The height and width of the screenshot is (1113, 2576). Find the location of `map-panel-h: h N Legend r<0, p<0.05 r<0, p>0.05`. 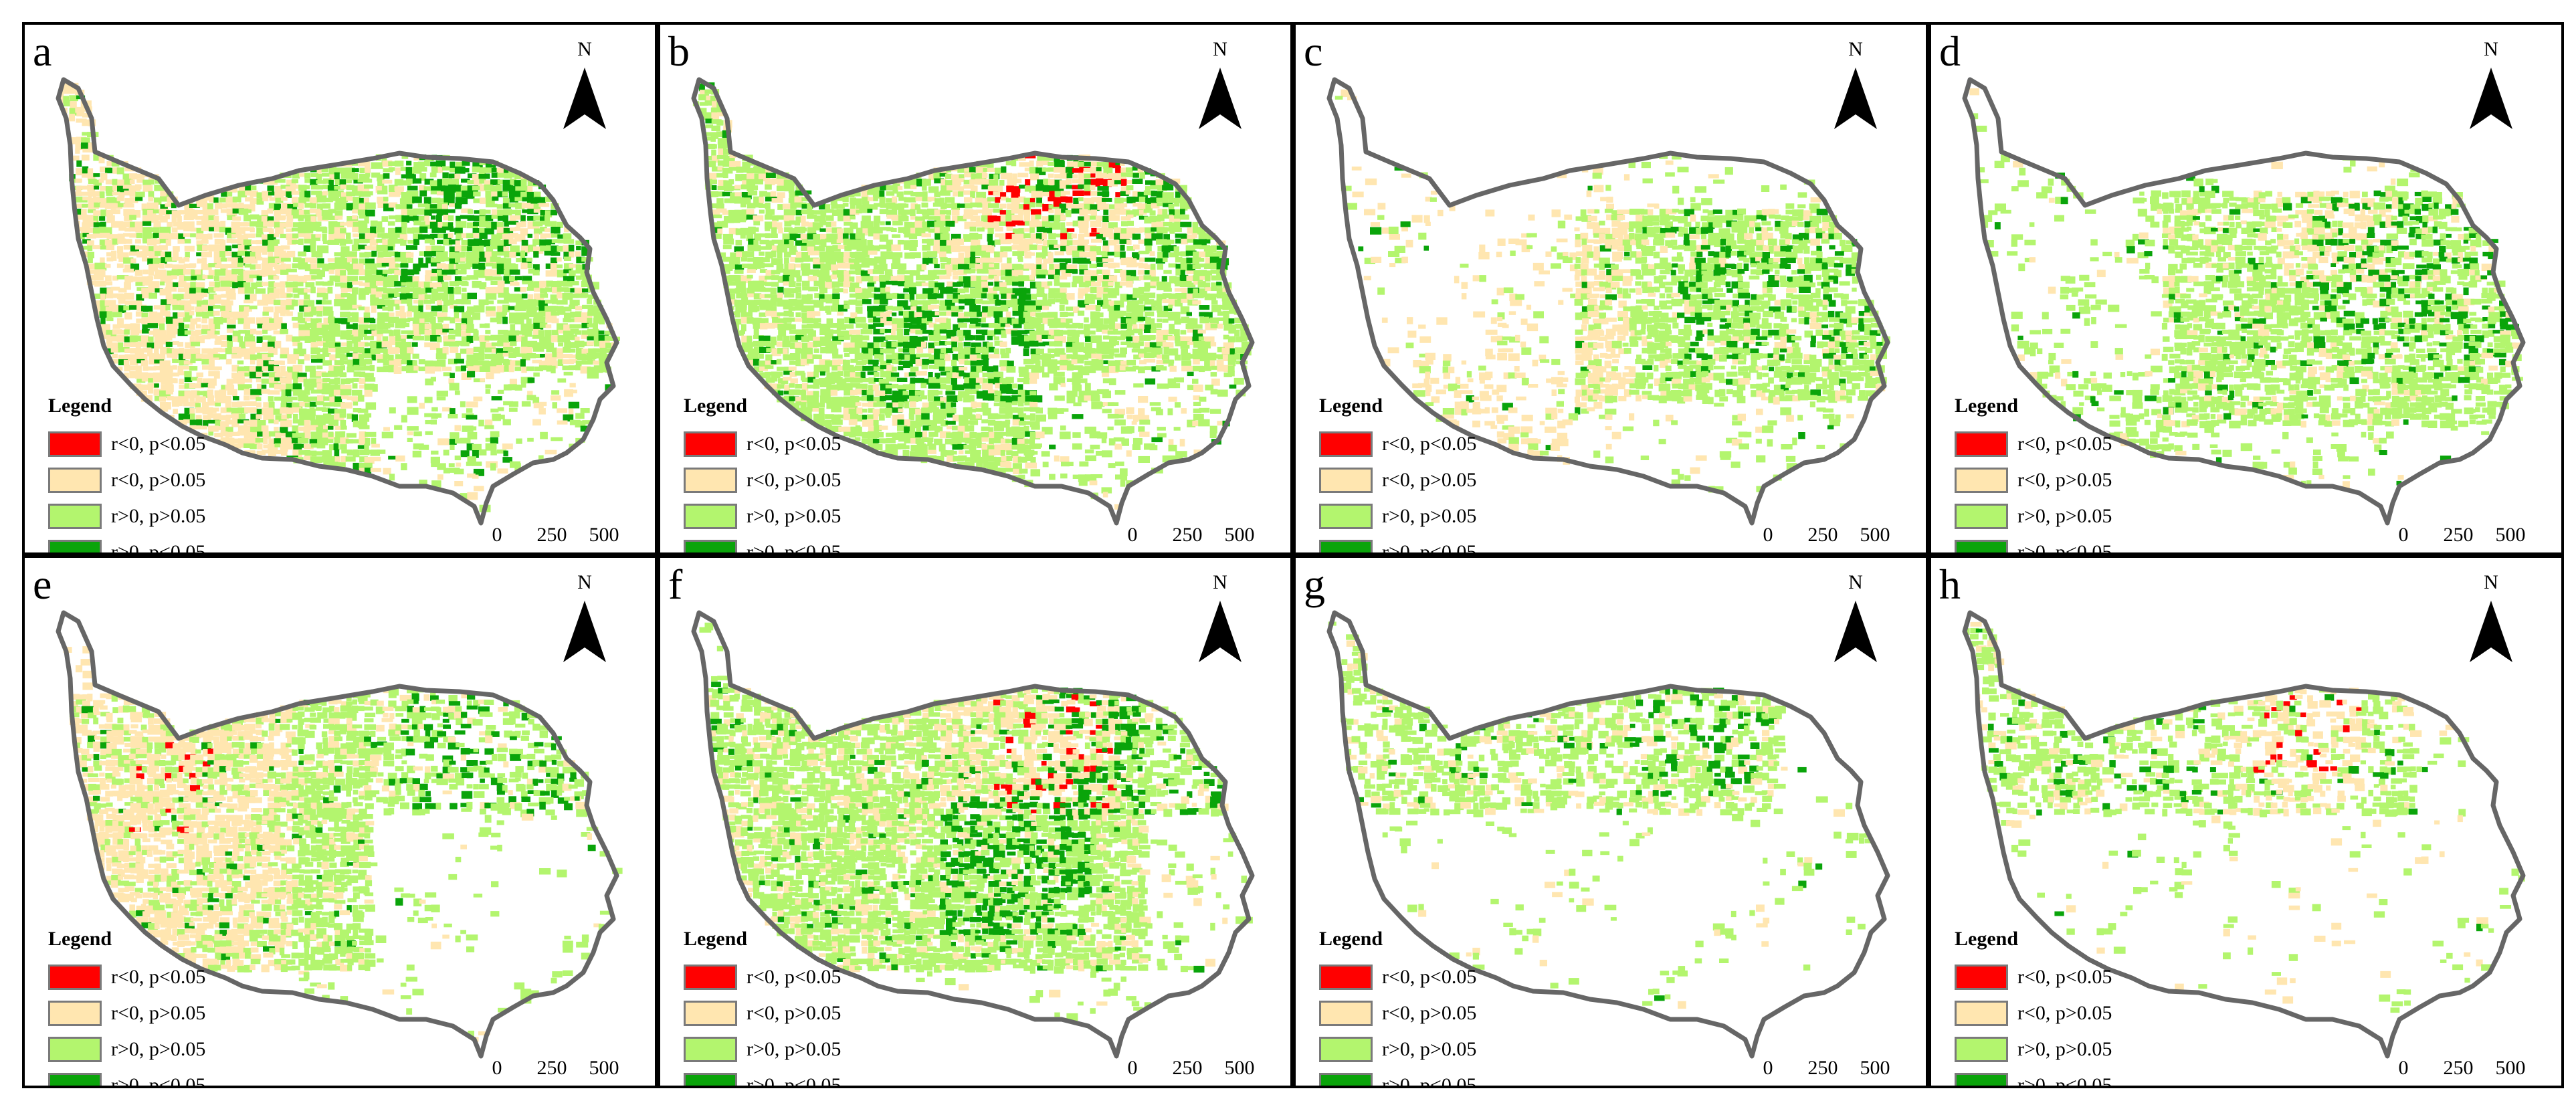

map-panel-h: h N Legend r<0, p<0.05 r<0, p>0.05 is located at coordinates (2246, 821).